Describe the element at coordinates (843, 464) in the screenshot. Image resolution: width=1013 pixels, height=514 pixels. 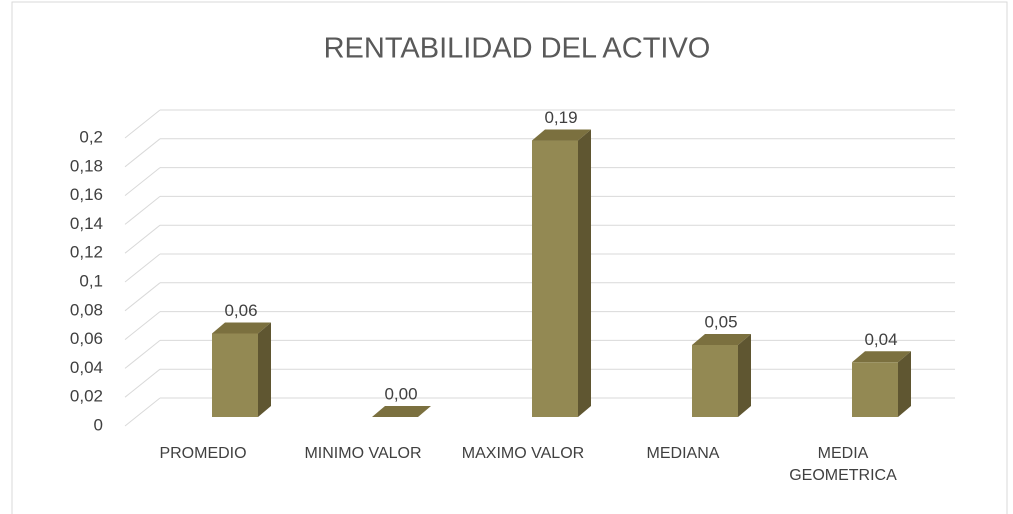
I see `x-tick-label: MEDIA GEOMETRICA` at that location.